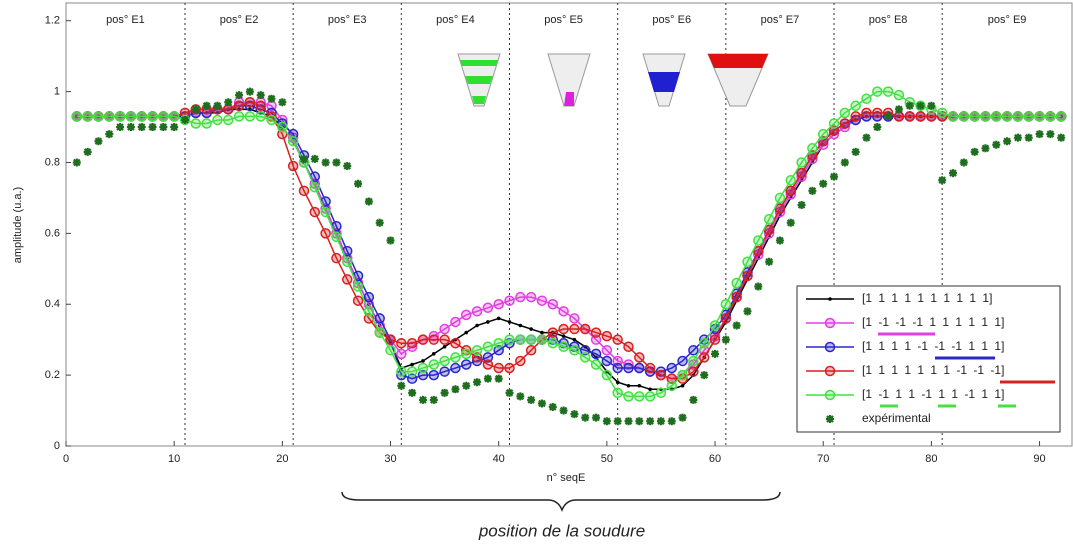 This screenshot has width=1073, height=546. What do you see at coordinates (52, 233) in the screenshot?
I see `y-tick-label: 0.6` at bounding box center [52, 233].